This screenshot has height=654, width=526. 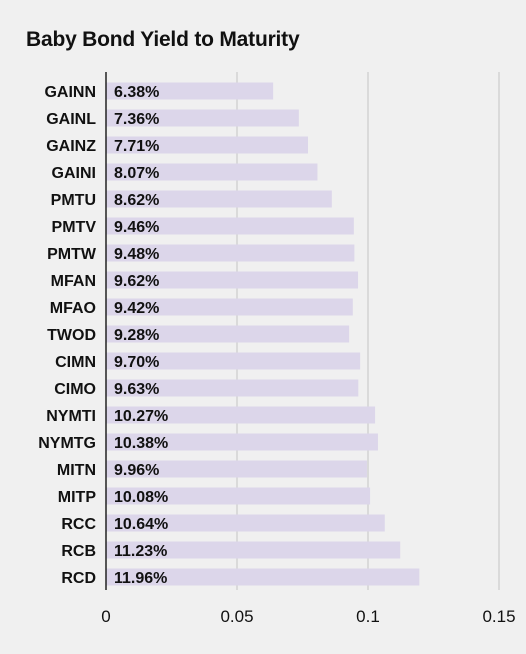 What do you see at coordinates (136, 254) in the screenshot?
I see `data-label: 9.48%` at bounding box center [136, 254].